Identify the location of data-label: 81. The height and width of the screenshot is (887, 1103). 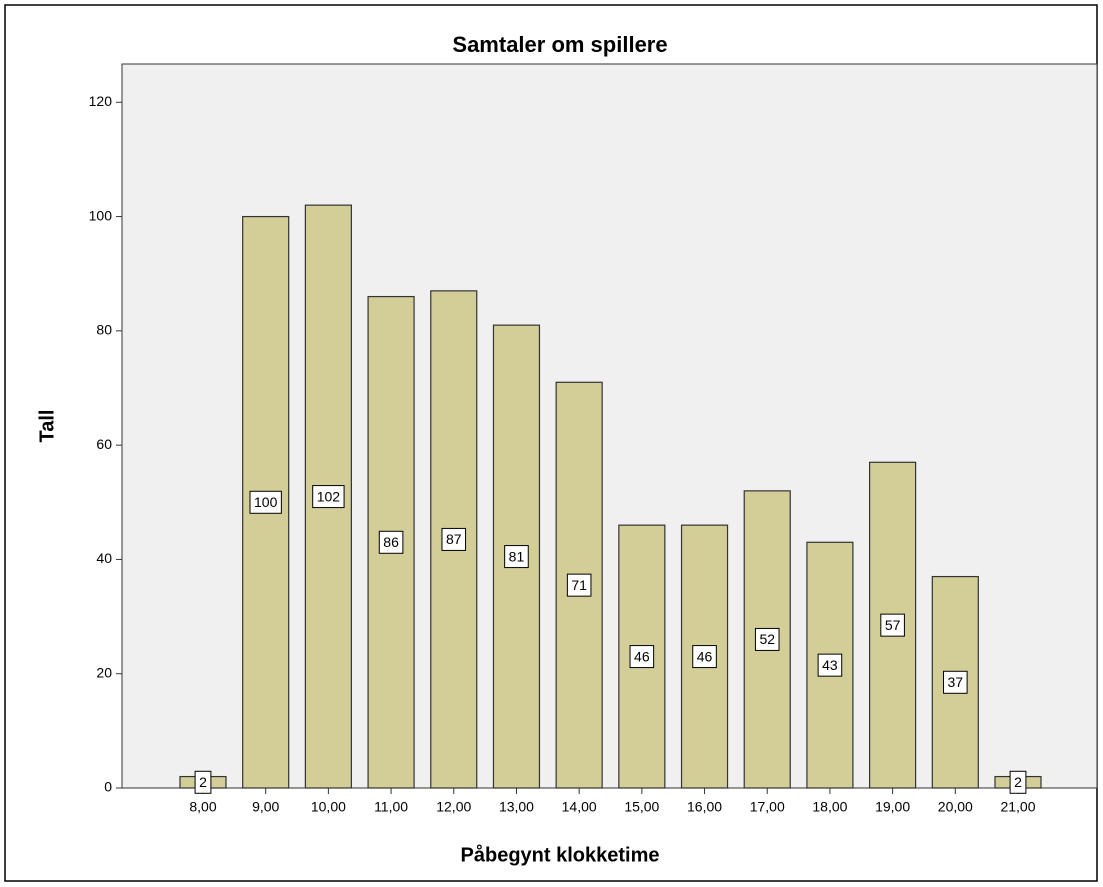
(517, 556).